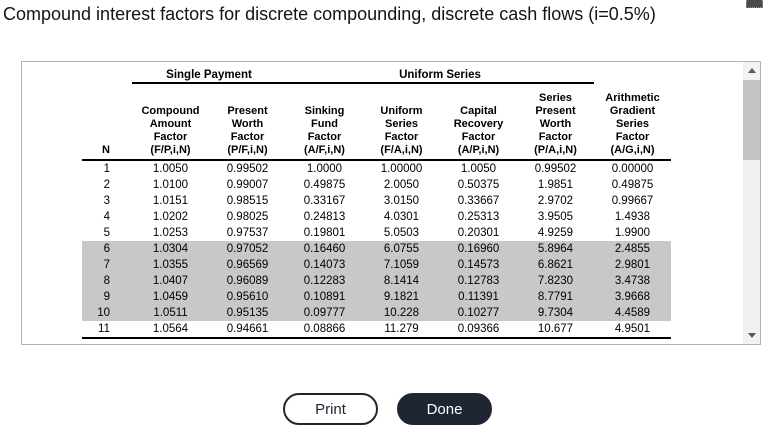 The height and width of the screenshot is (436, 775). Describe the element at coordinates (247, 330) in the screenshot. I see `cell-value: 0.94661` at that location.